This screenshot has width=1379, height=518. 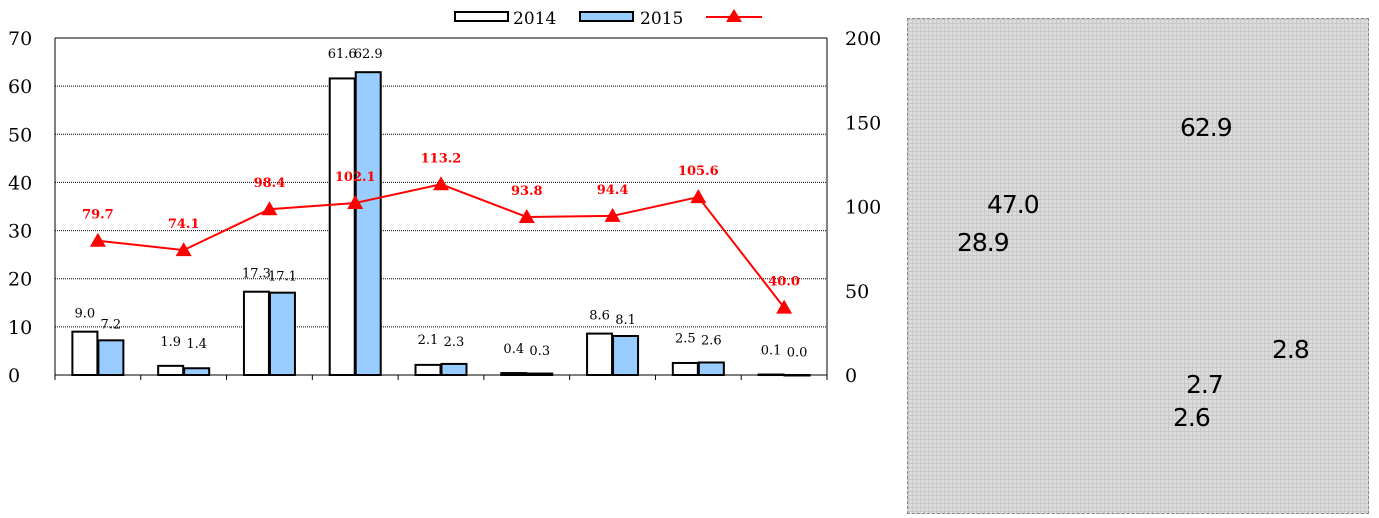 What do you see at coordinates (851, 376) in the screenshot?
I see `y-tick-label-right: 0` at bounding box center [851, 376].